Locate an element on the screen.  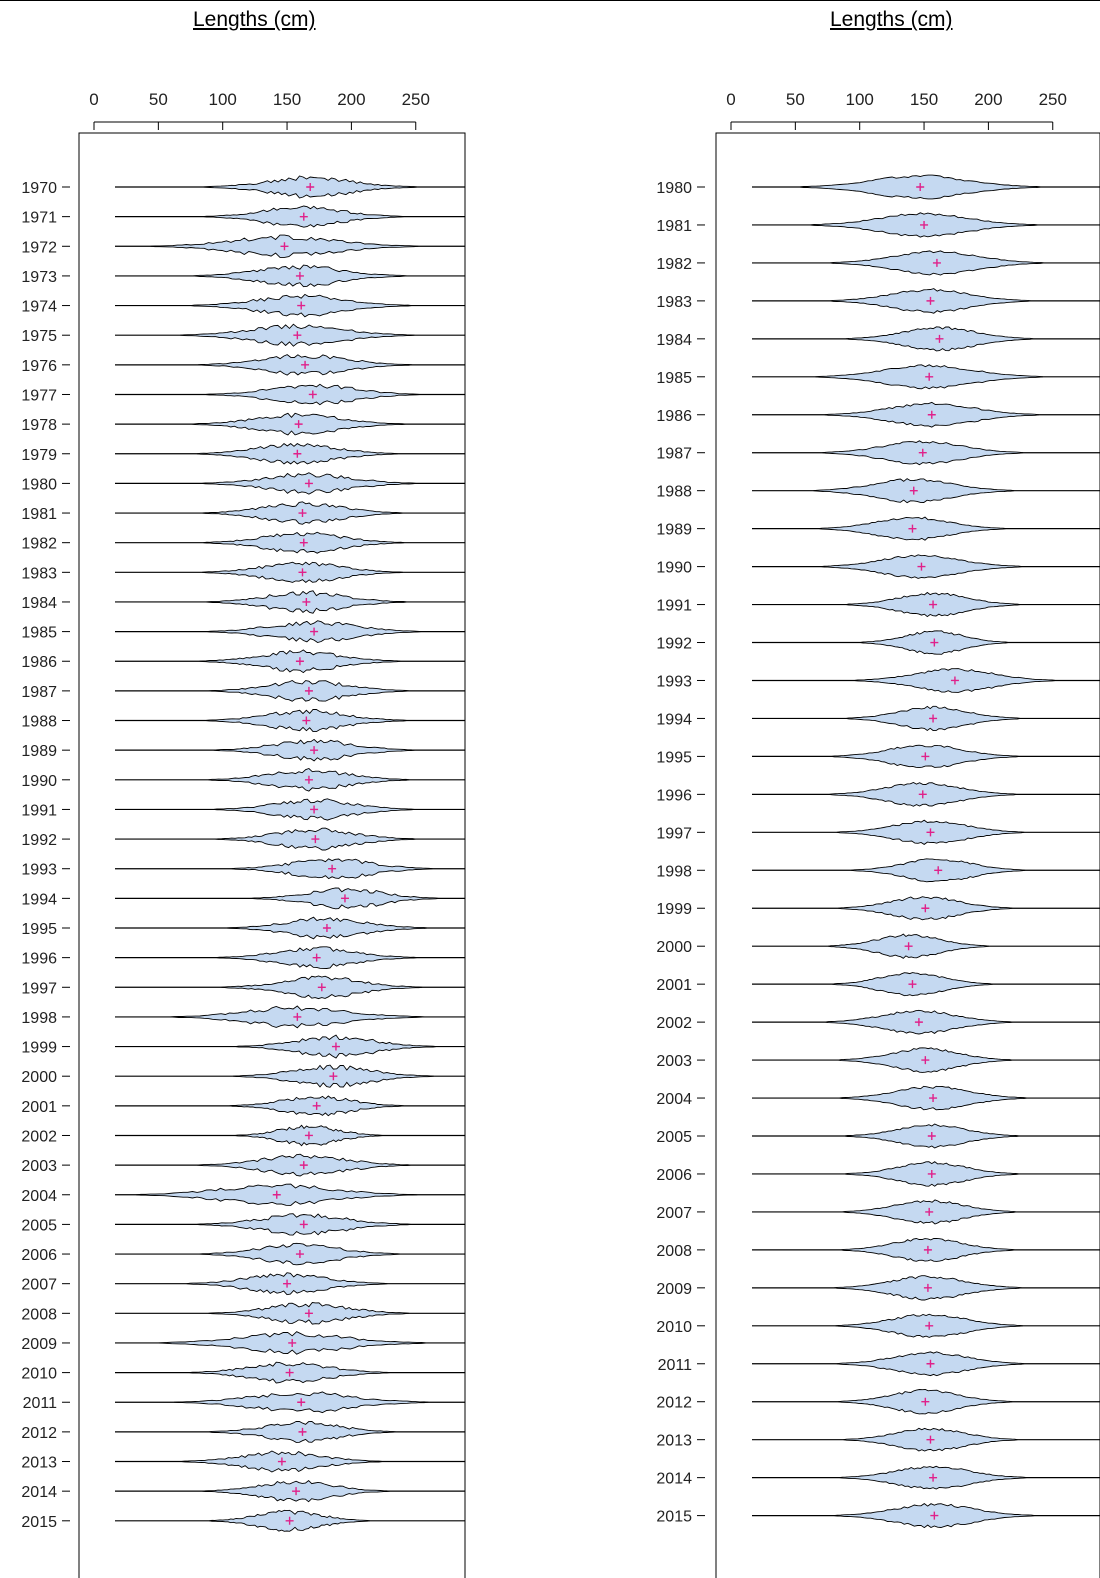
year-label: 1973 is located at coordinates (39, 277).